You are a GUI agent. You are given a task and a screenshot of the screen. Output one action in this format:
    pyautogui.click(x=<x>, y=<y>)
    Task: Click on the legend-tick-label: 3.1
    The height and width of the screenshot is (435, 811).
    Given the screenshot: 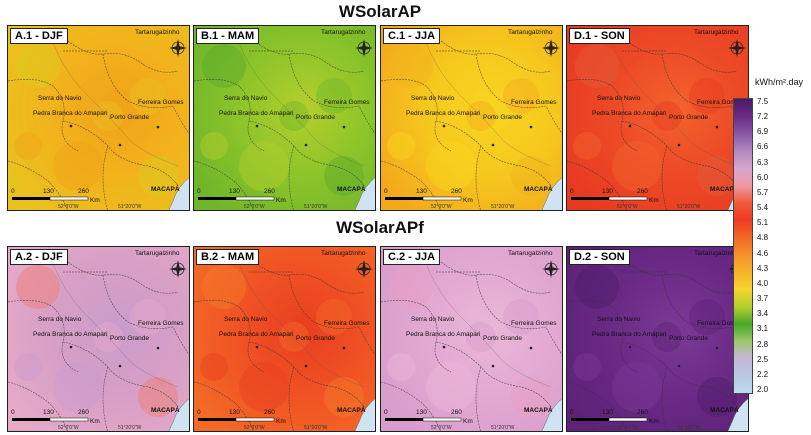 What is the action you would take?
    pyautogui.click(x=763, y=329)
    